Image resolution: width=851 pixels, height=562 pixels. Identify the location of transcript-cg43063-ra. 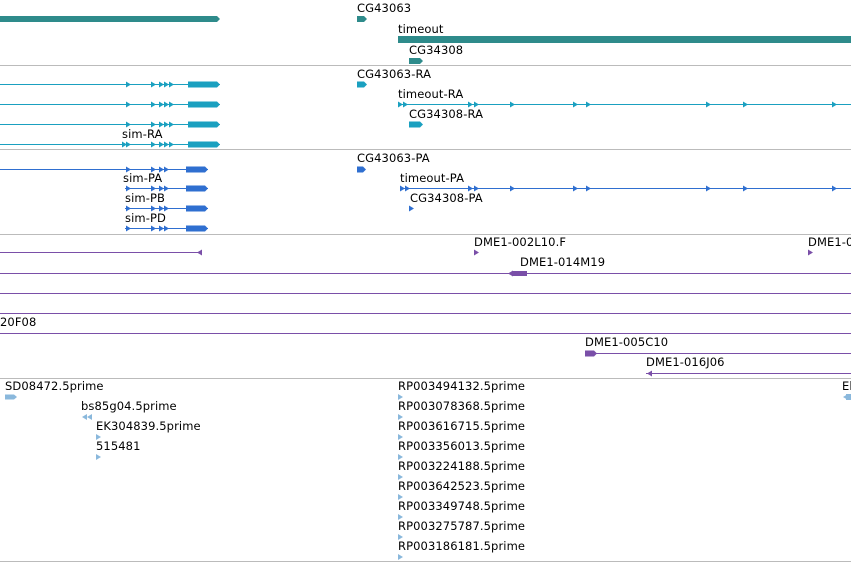
(362, 84).